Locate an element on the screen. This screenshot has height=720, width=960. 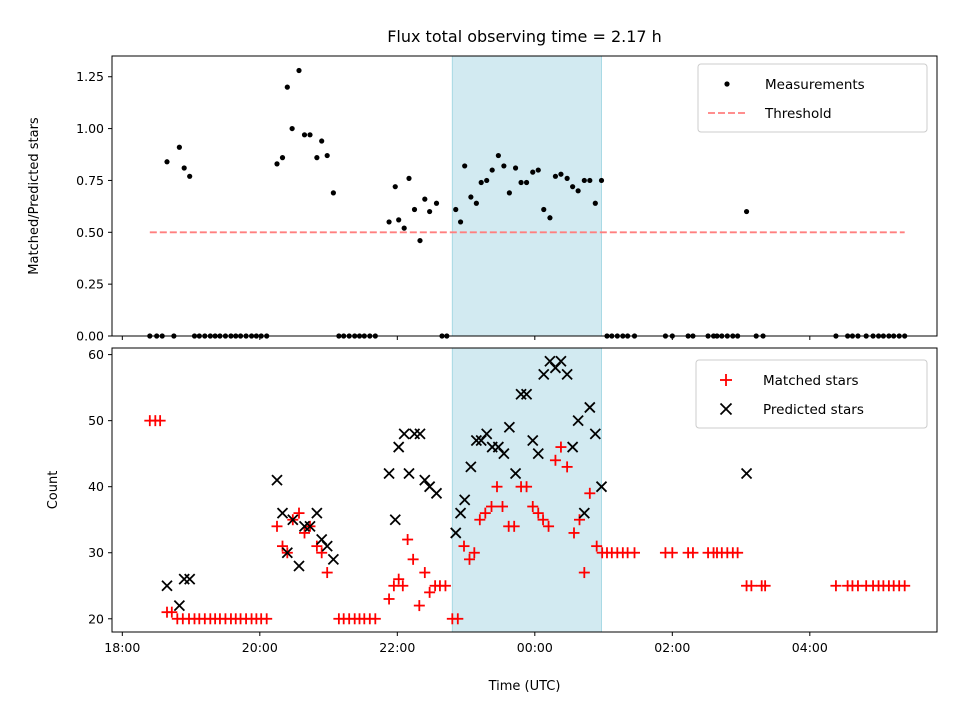
y-tick-label: 1.25 is located at coordinates (90, 76).